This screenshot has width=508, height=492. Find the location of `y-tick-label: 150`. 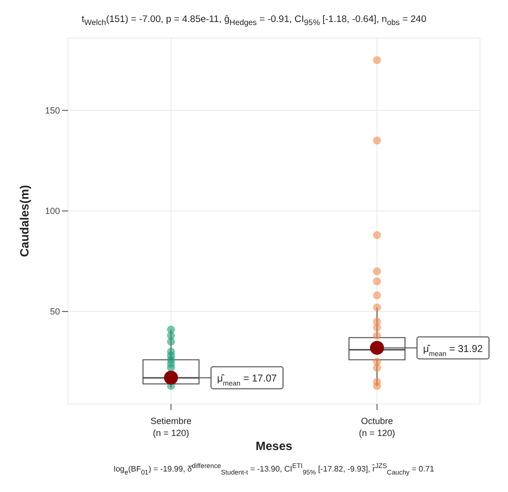

y-tick-label: 150 is located at coordinates (52, 111).